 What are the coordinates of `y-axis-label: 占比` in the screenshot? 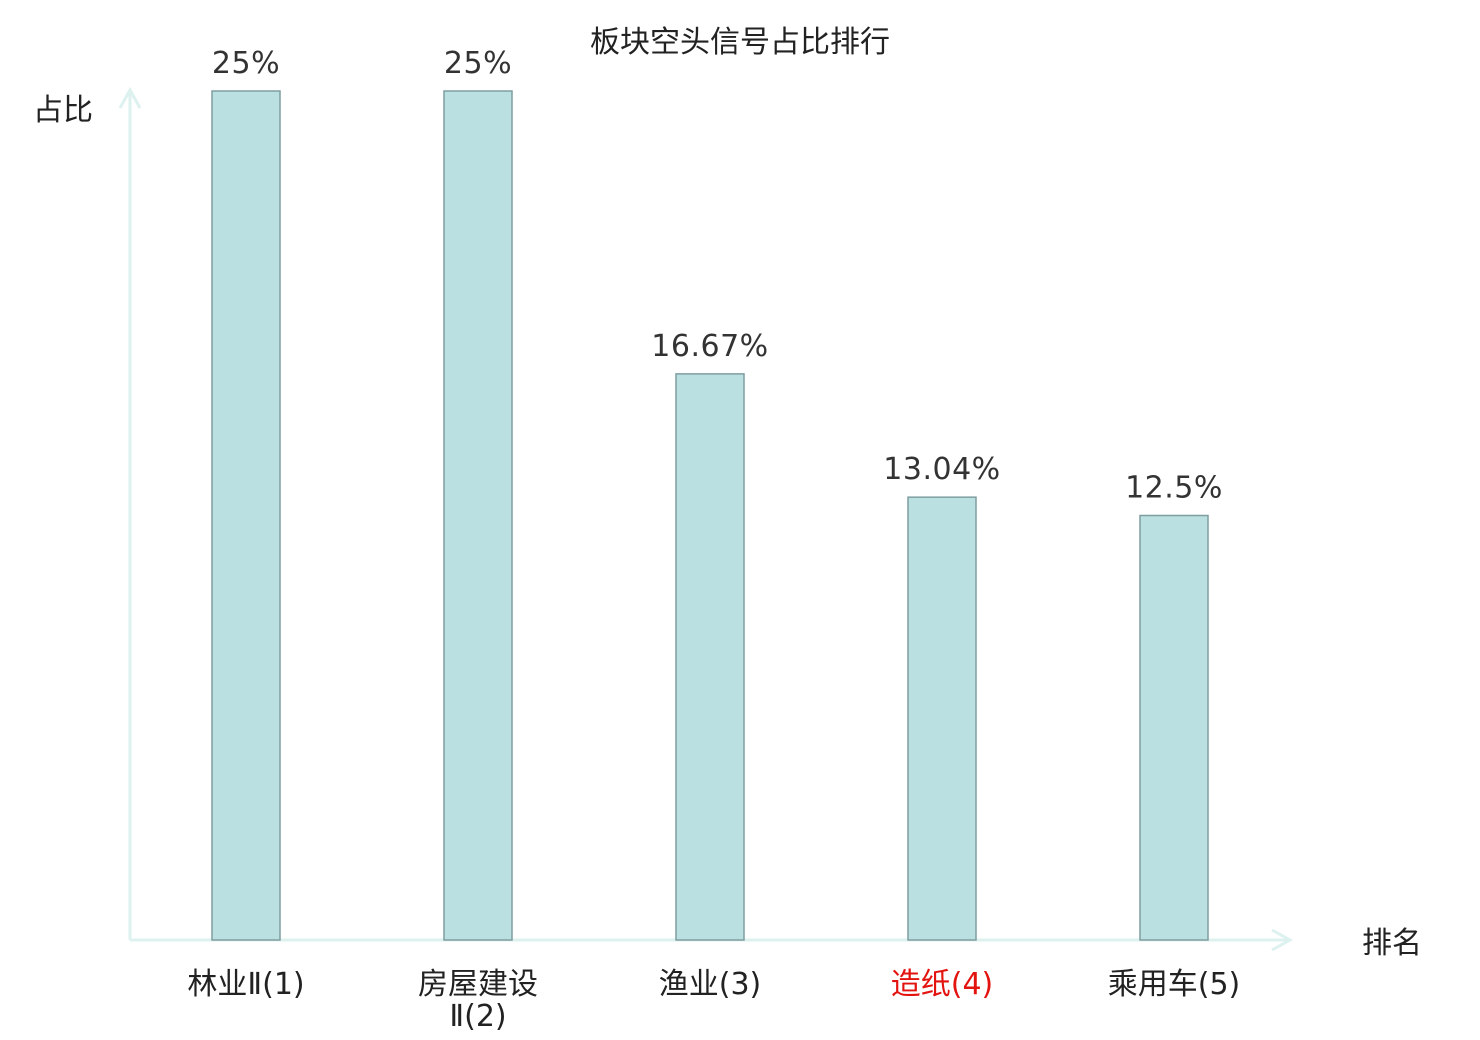 It's located at (63, 110).